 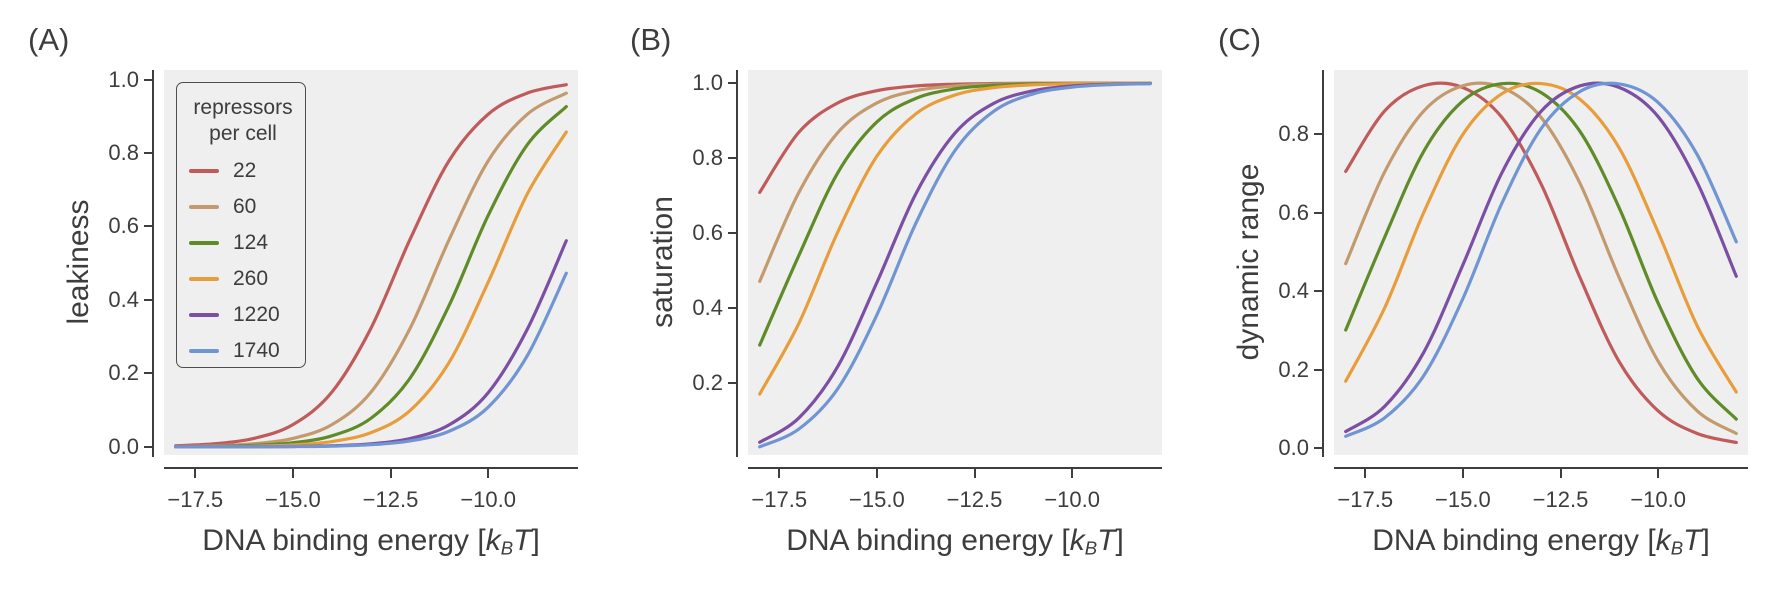 What do you see at coordinates (243, 107) in the screenshot?
I see `legend-title-line1: repressors` at bounding box center [243, 107].